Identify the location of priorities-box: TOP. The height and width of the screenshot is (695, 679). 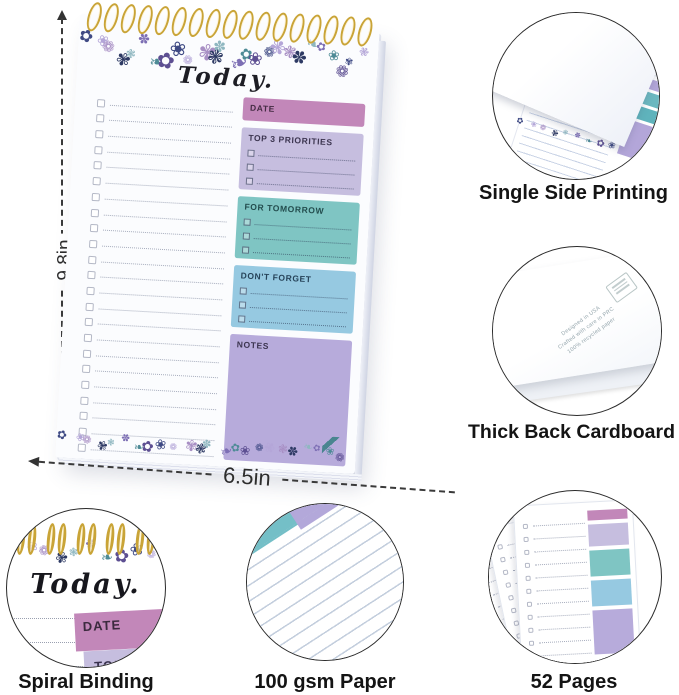
(124, 657).